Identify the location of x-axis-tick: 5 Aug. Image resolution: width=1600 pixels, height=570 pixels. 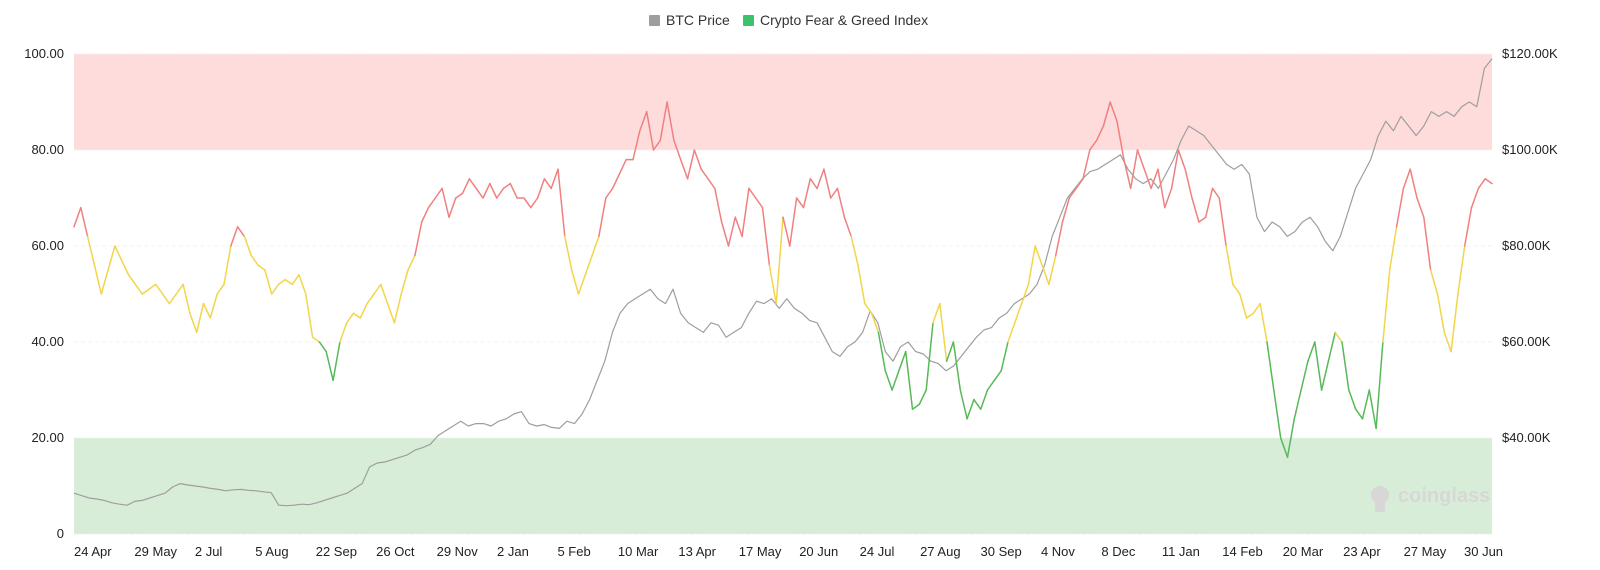
(271, 551).